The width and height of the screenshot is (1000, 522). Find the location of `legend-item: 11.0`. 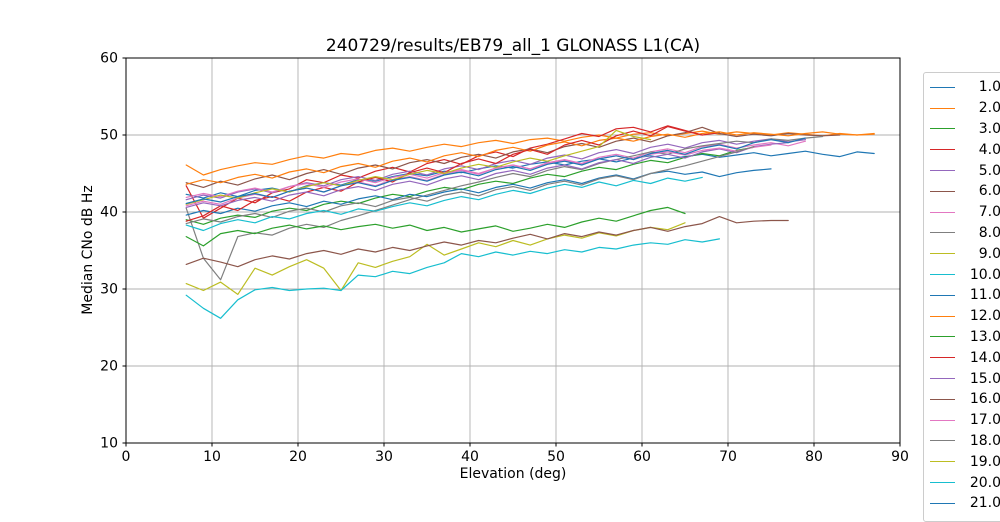

legend-item: 11.0 is located at coordinates (965, 295).